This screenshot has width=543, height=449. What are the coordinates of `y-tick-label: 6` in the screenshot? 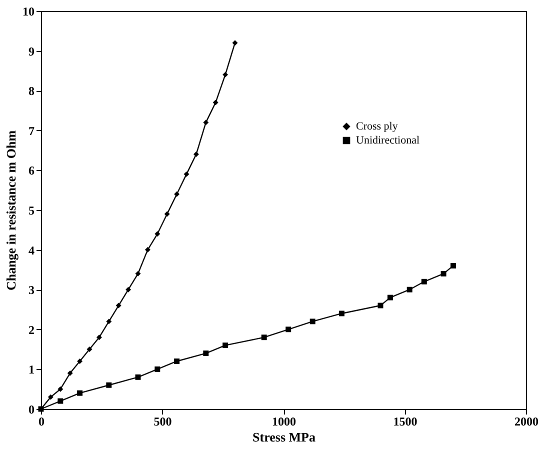 It's located at (31, 171).